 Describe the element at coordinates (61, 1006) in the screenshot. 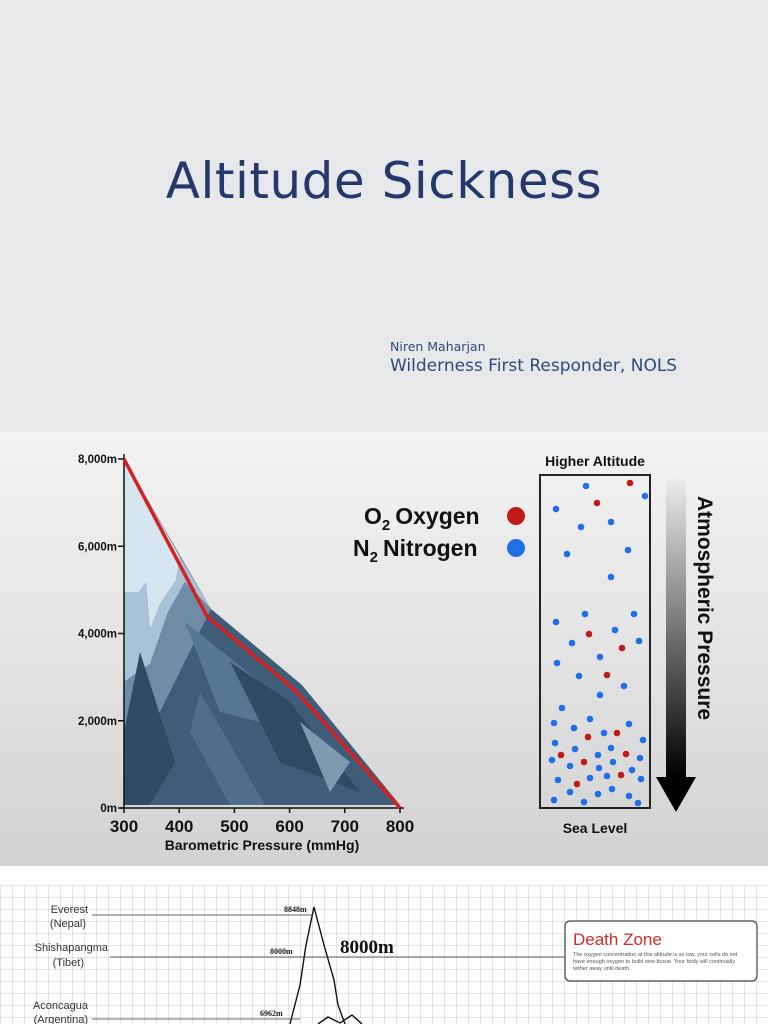

I see `peak-name-aconcagua: Aconcagua` at that location.